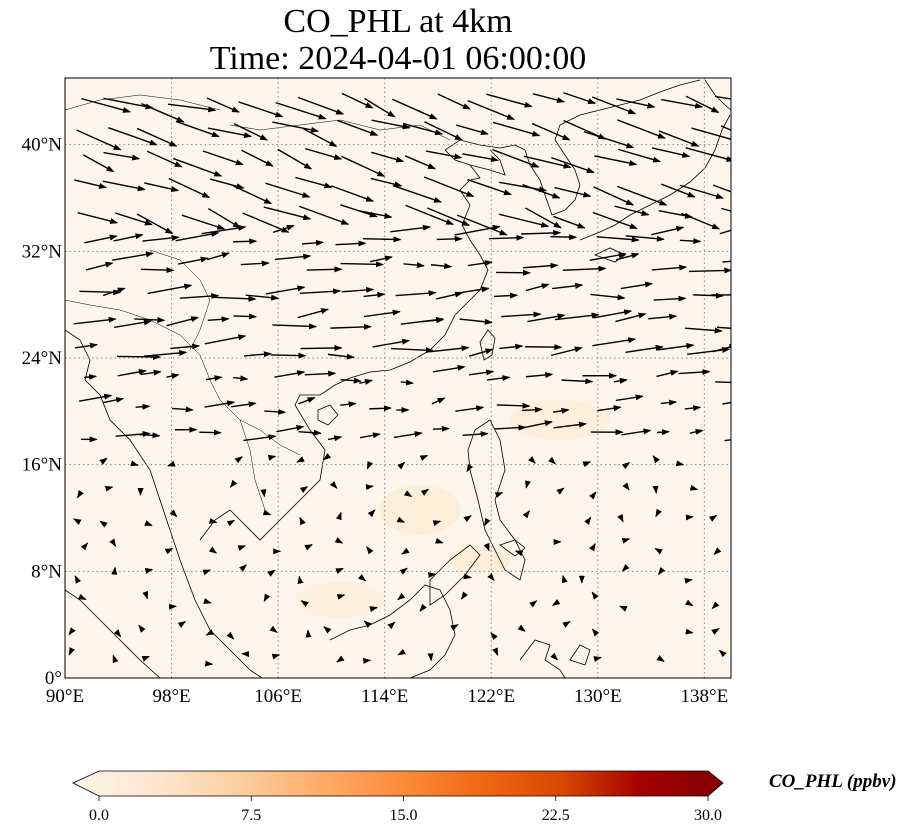 The width and height of the screenshot is (919, 836). What do you see at coordinates (452, 509) in the screenshot?
I see `concentration-field` at bounding box center [452, 509].